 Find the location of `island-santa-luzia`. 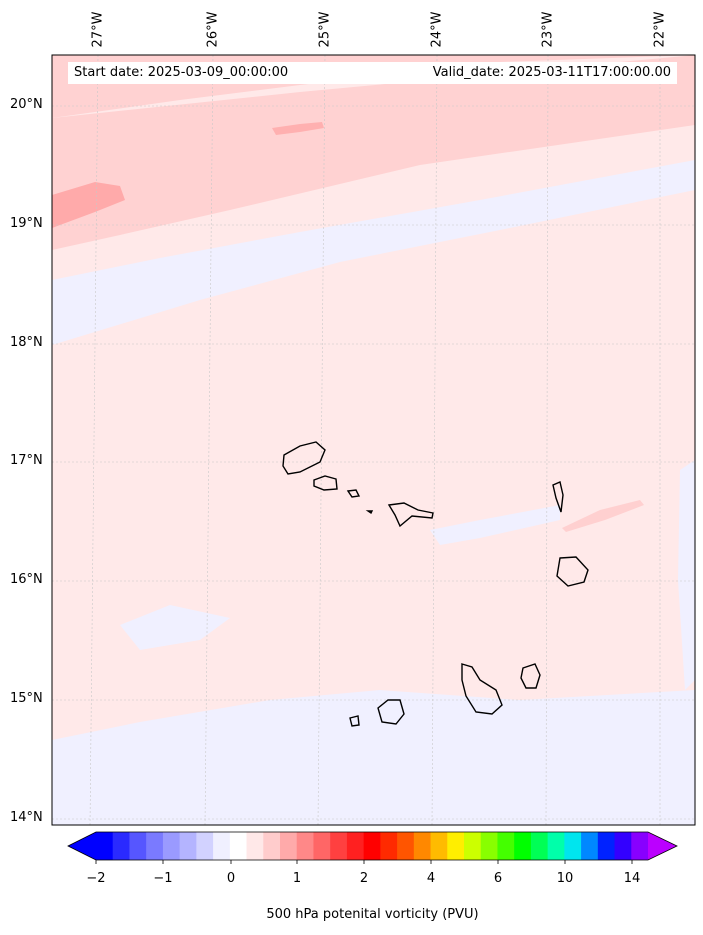

island-santa-luzia is located at coordinates (353, 493).